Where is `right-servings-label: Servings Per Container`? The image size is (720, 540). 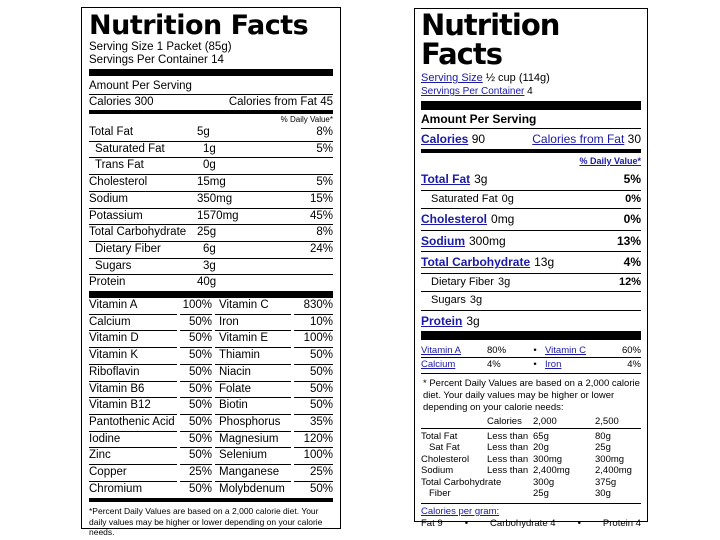
right-servings-label: Servings Per Container is located at coordinates (473, 91).